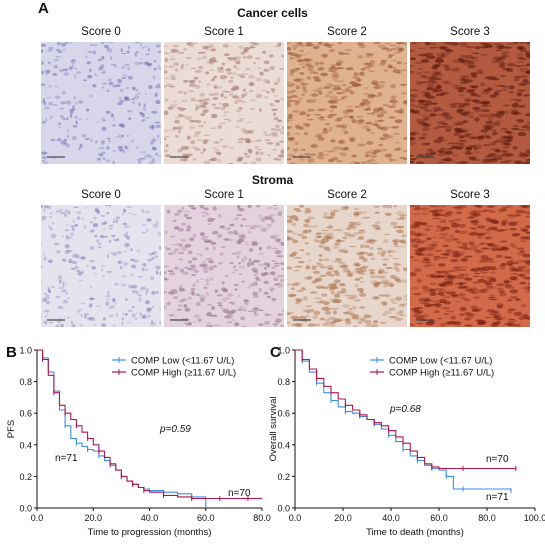 The image size is (545, 550). What do you see at coordinates (150, 532) in the screenshot?
I see `x-axis-label: Time to progression (months)` at bounding box center [150, 532].